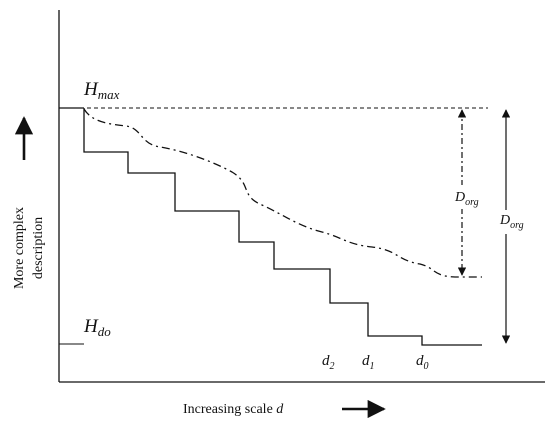 The image size is (550, 429). What do you see at coordinates (97, 327) in the screenshot?
I see `h-do-label: Hdo` at bounding box center [97, 327].